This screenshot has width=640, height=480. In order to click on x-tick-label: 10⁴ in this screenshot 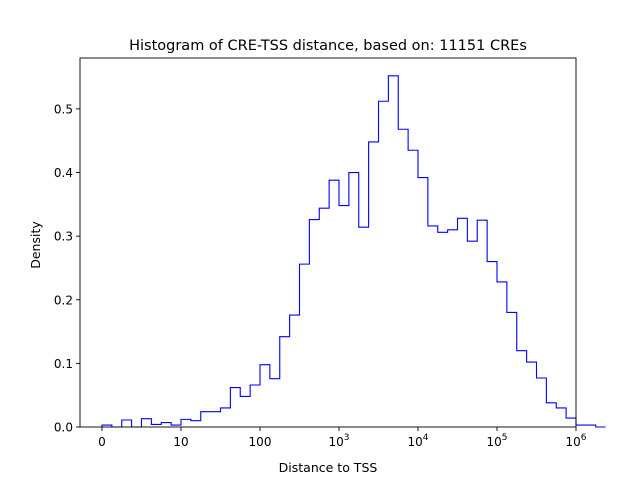, I will do `click(417, 441)`.